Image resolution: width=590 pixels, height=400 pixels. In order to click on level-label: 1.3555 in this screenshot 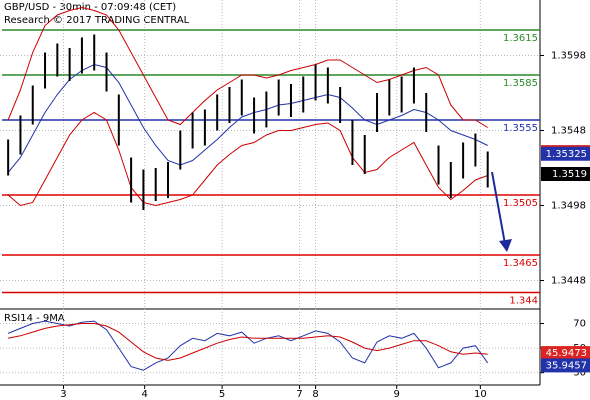, I will do `click(520, 128)`.